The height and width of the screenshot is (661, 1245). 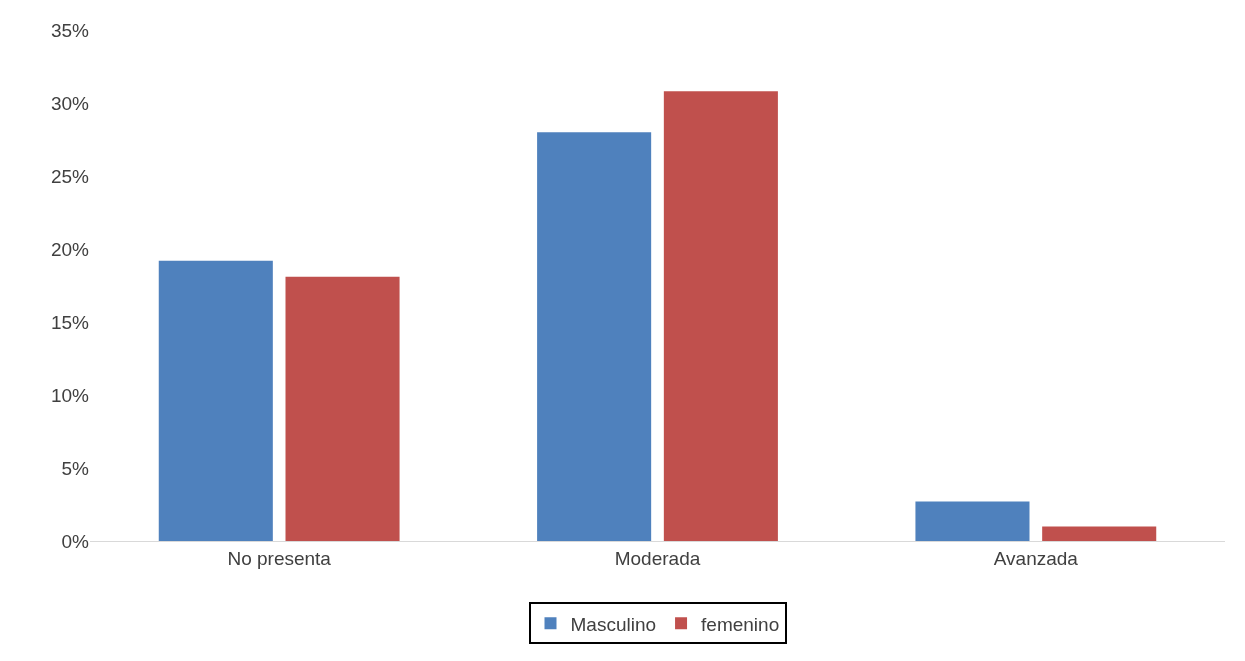 I want to click on x-tick-label: Moderada, so click(x=657, y=558).